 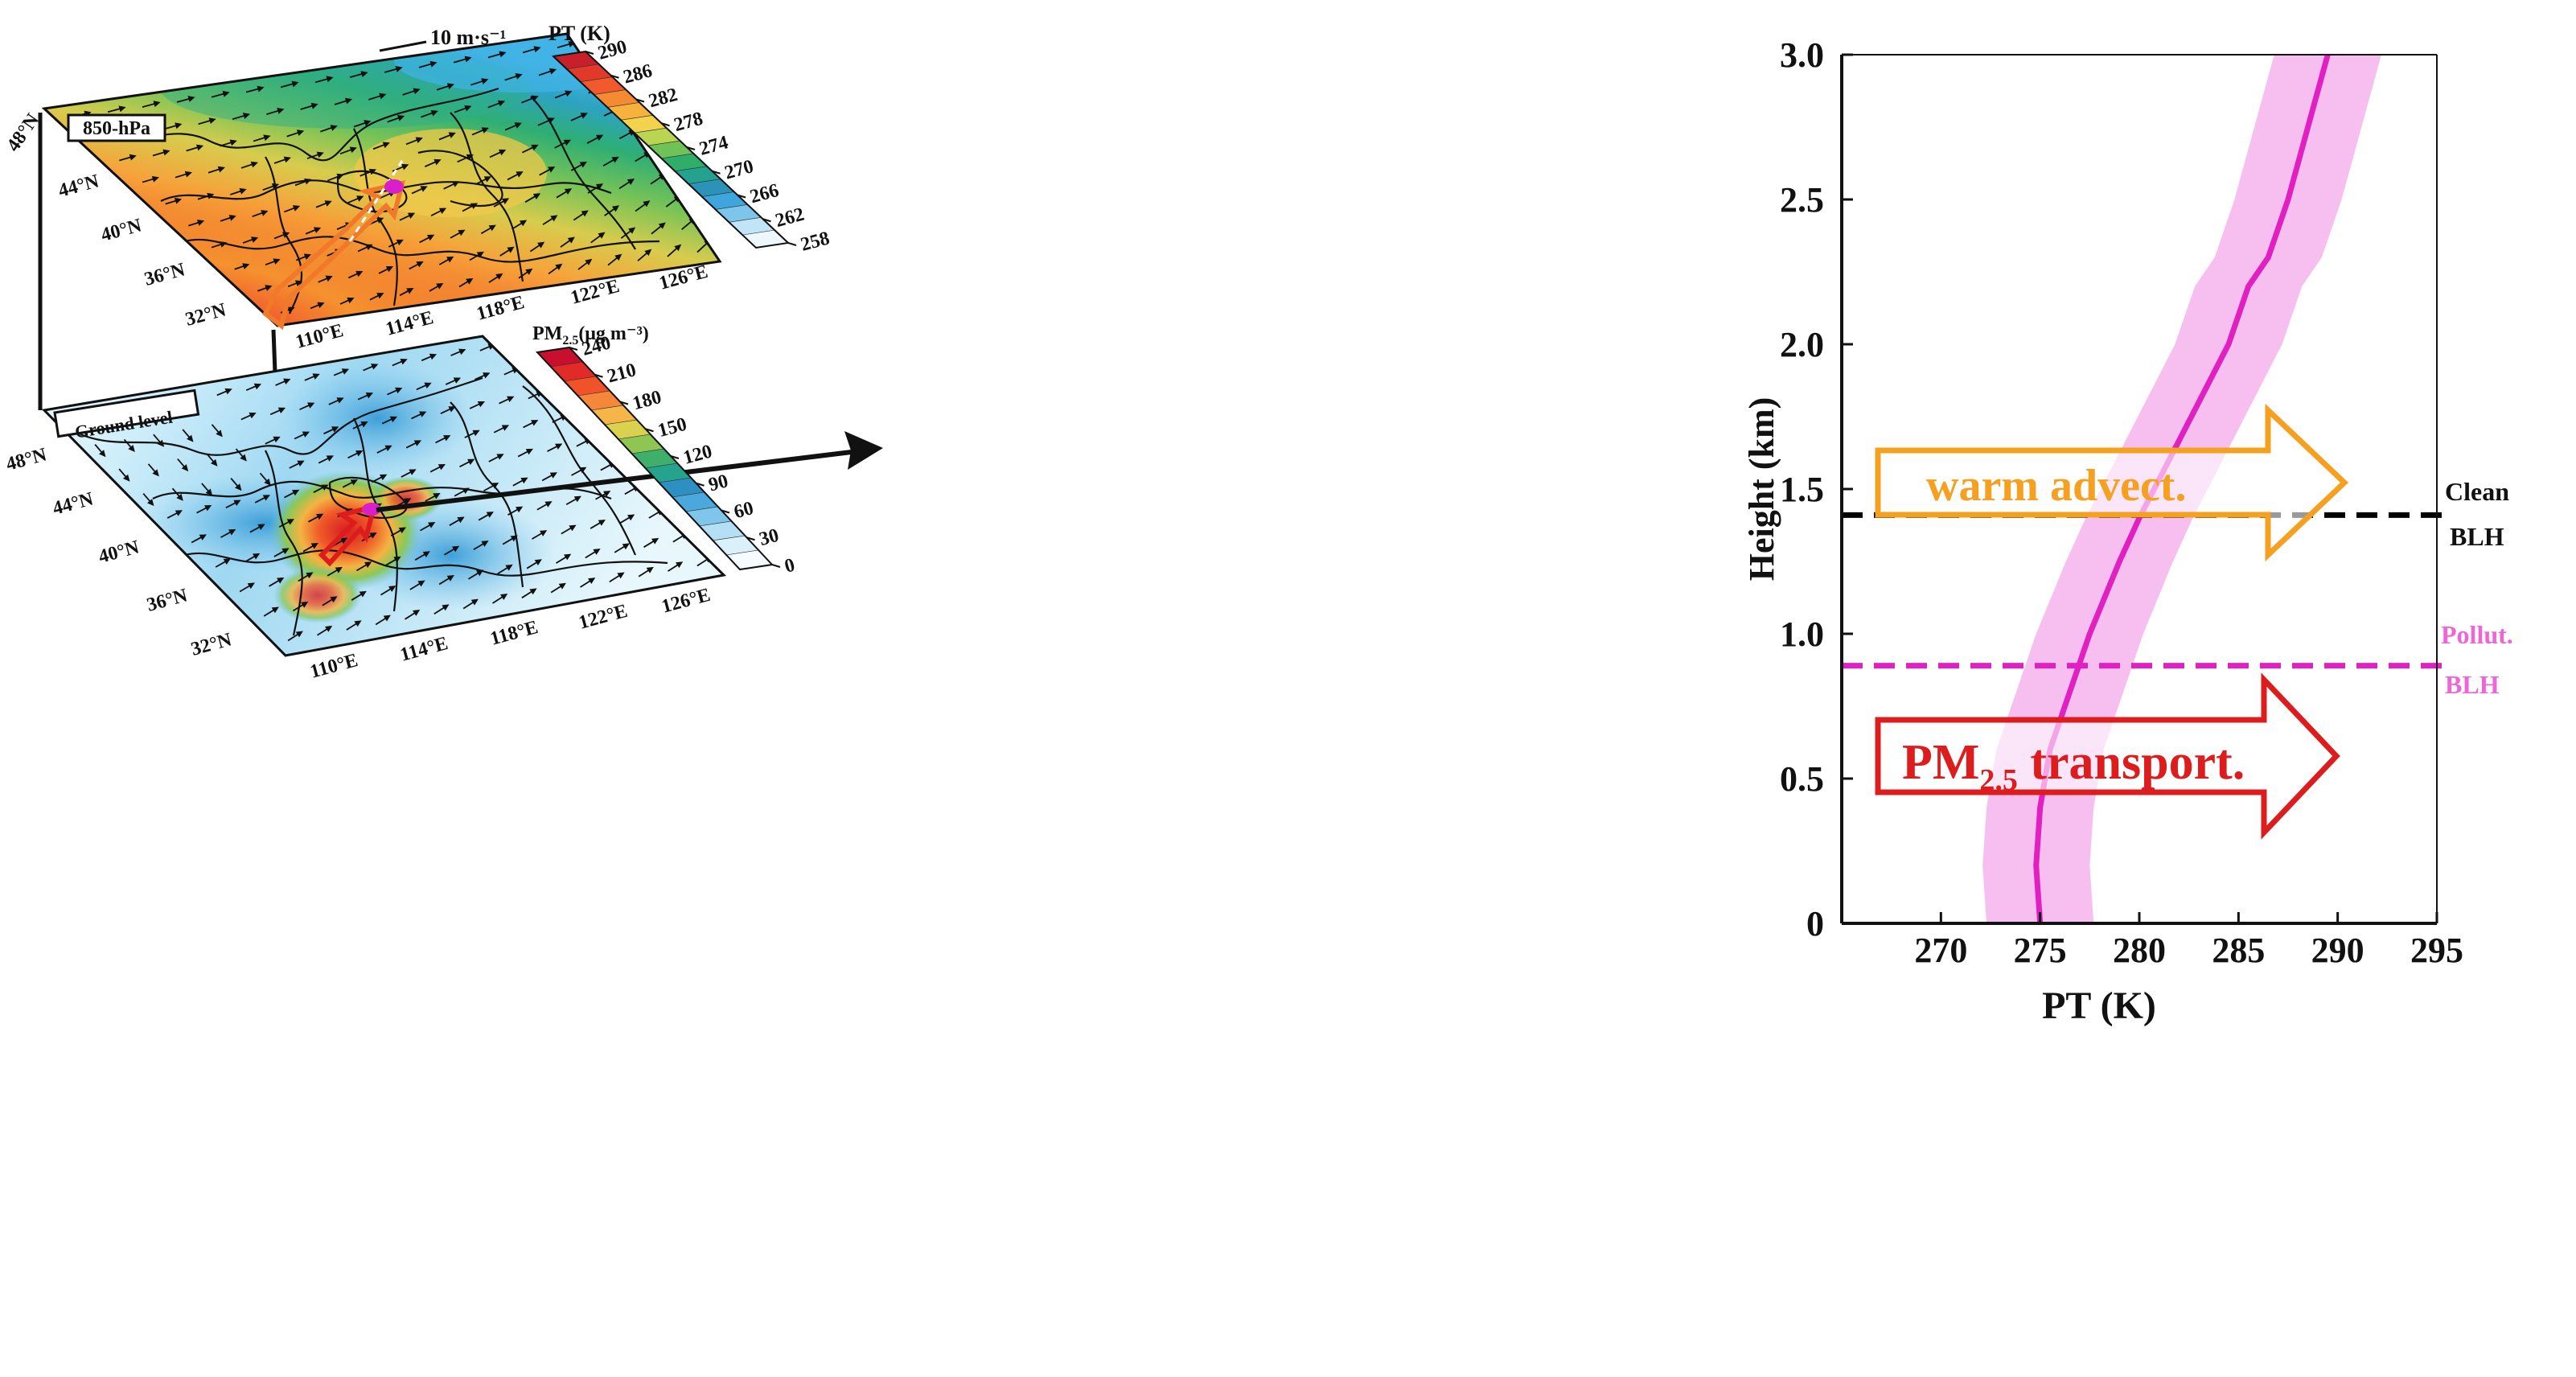 I want to click on x-tick-label: 295, so click(x=2436, y=950).